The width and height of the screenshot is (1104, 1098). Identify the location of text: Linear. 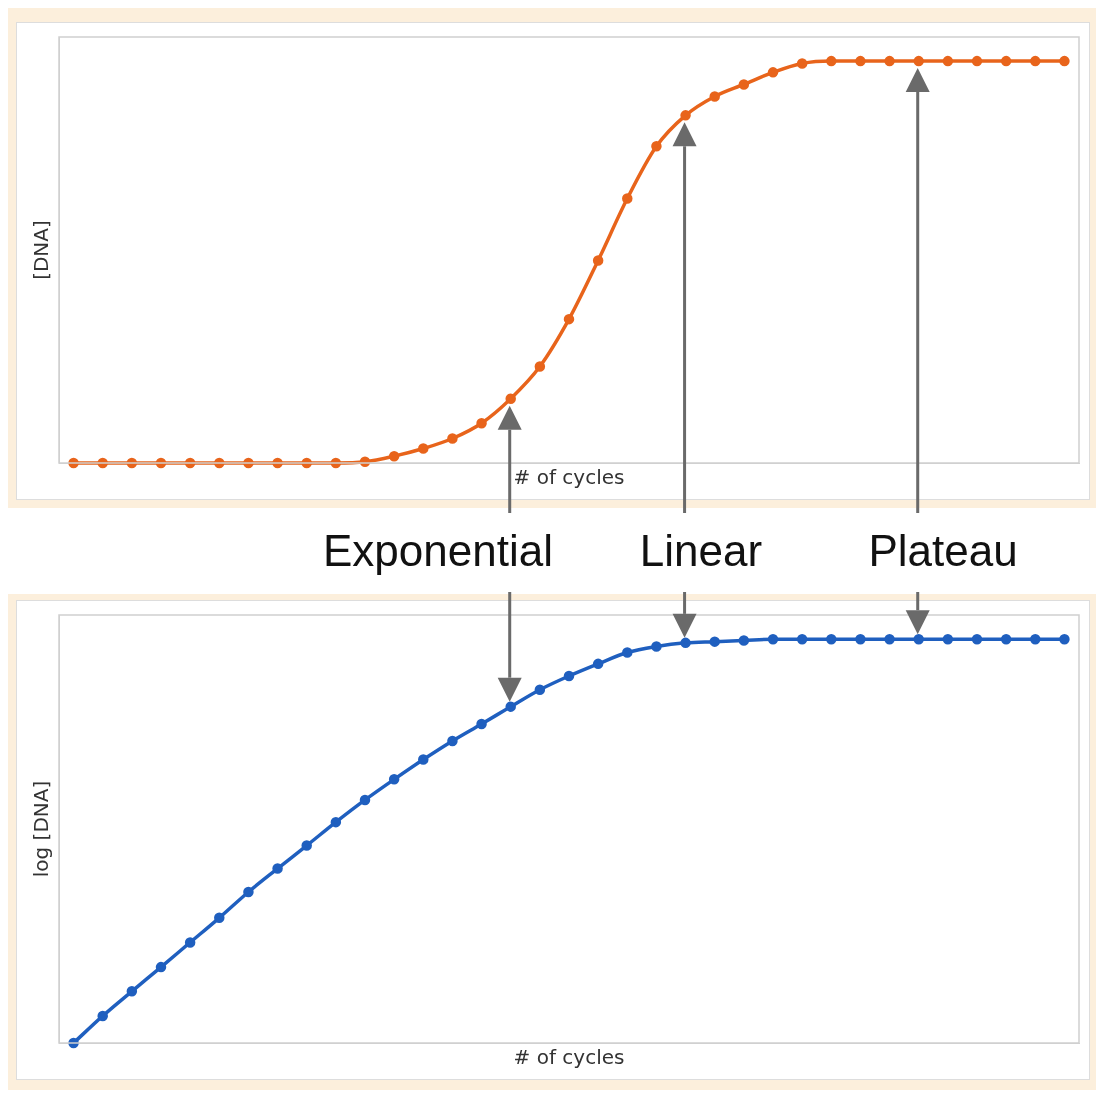
(701, 551).